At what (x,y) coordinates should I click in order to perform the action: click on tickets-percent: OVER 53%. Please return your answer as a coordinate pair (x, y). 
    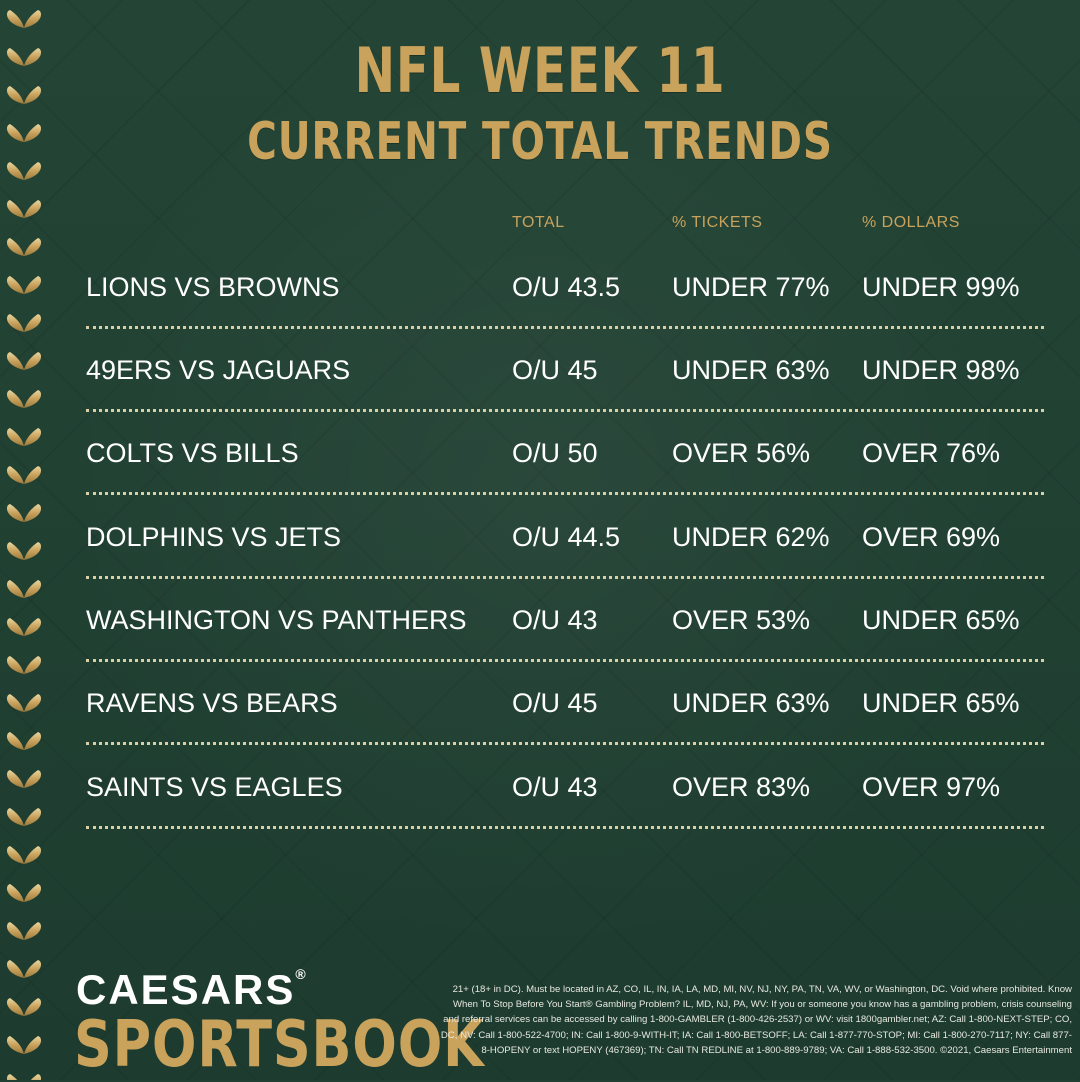
    Looking at the image, I should click on (741, 620).